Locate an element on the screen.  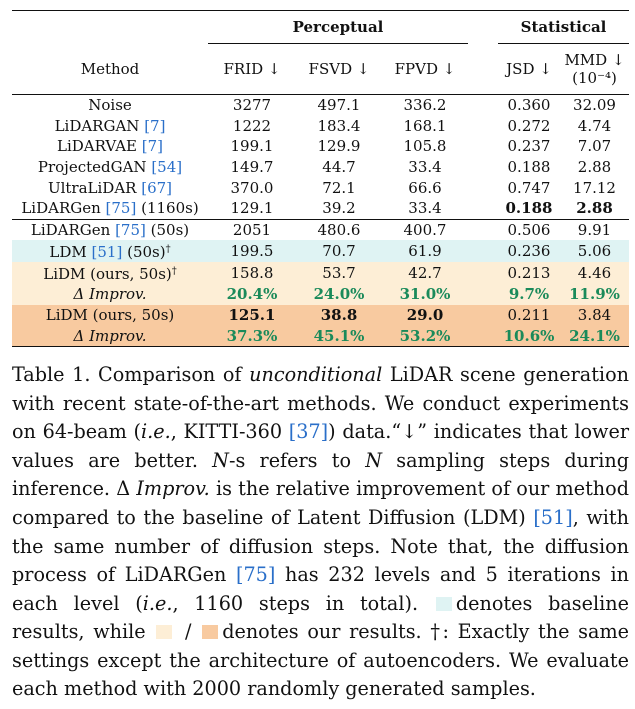
metric-value: 5.06 is located at coordinates (595, 251).